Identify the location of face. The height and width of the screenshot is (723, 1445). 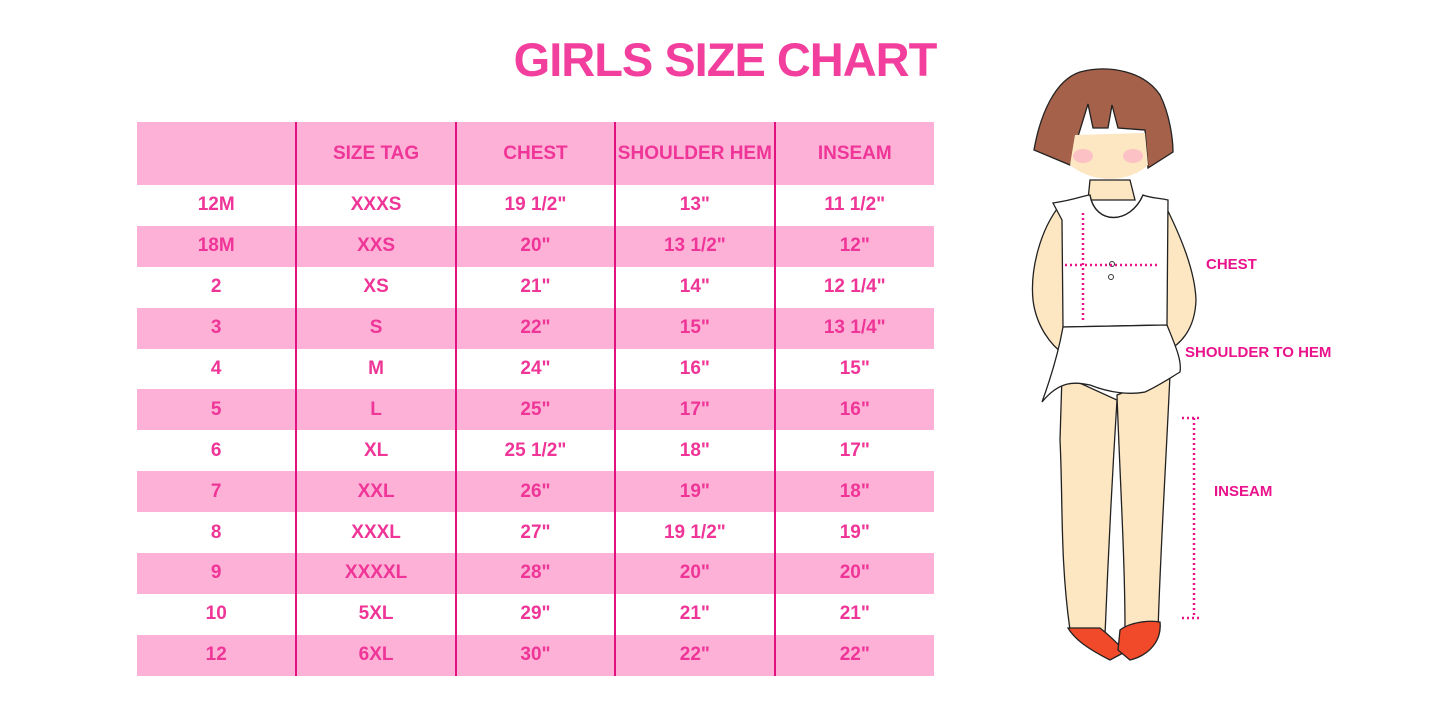
(1109, 156).